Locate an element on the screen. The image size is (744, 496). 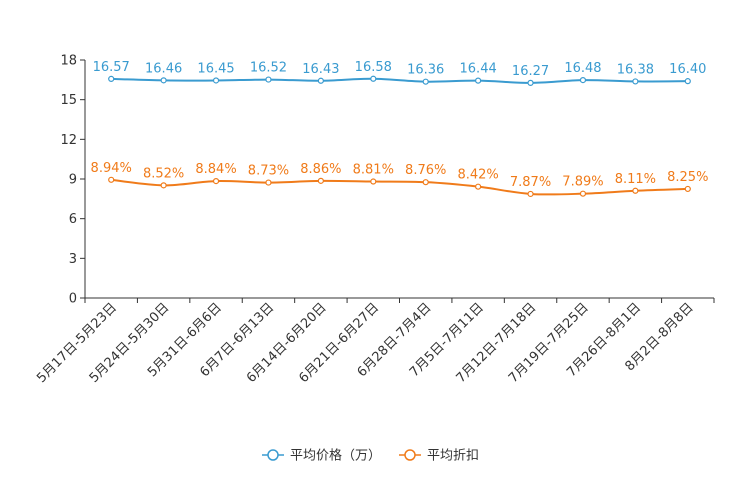
data-label: 8.73% is located at coordinates (268, 171).